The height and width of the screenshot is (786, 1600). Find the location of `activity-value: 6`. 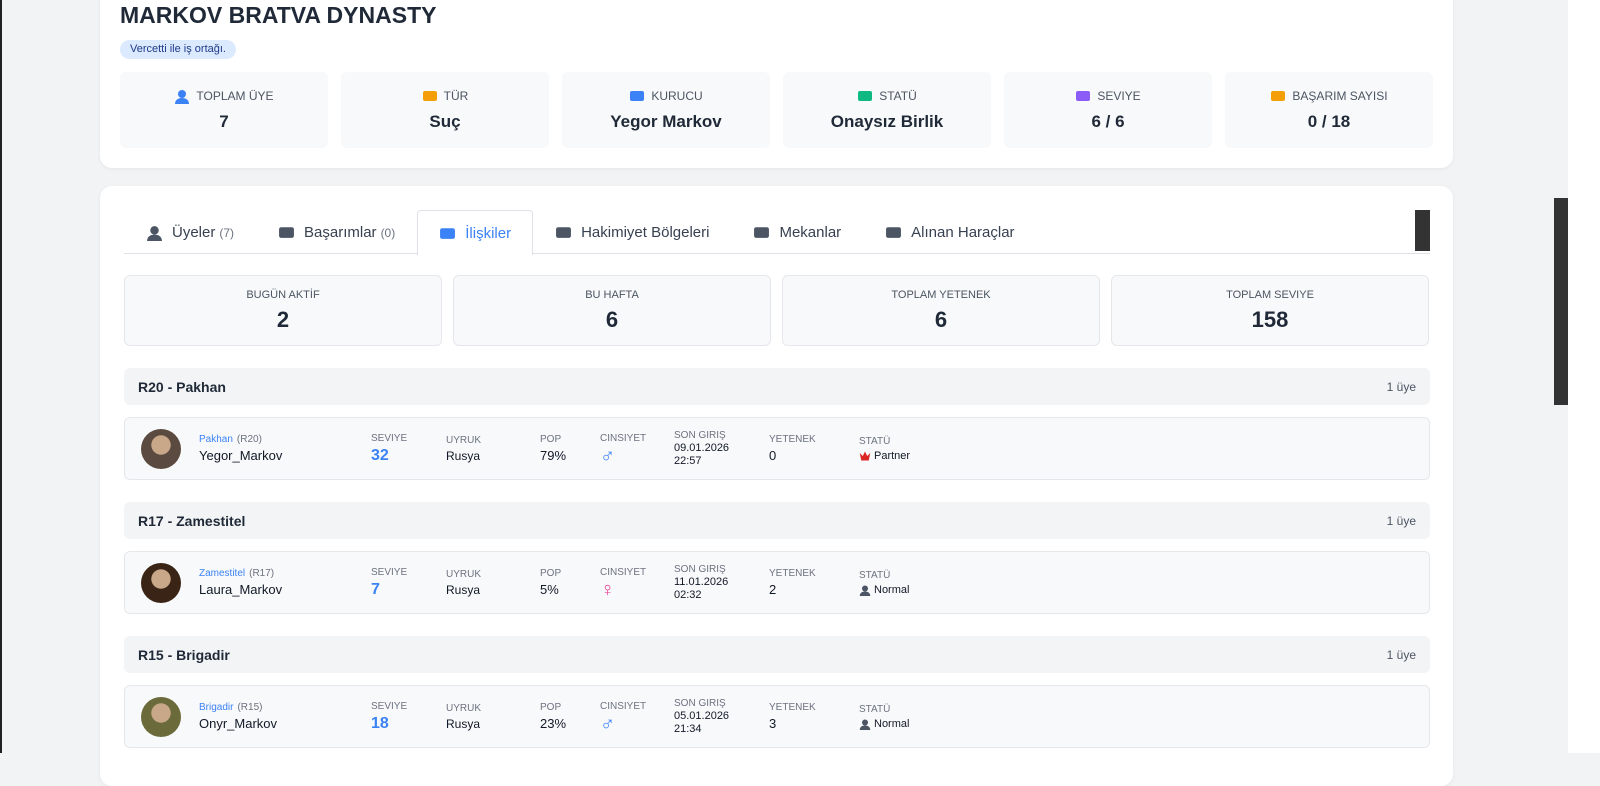

activity-value: 6 is located at coordinates (941, 319).